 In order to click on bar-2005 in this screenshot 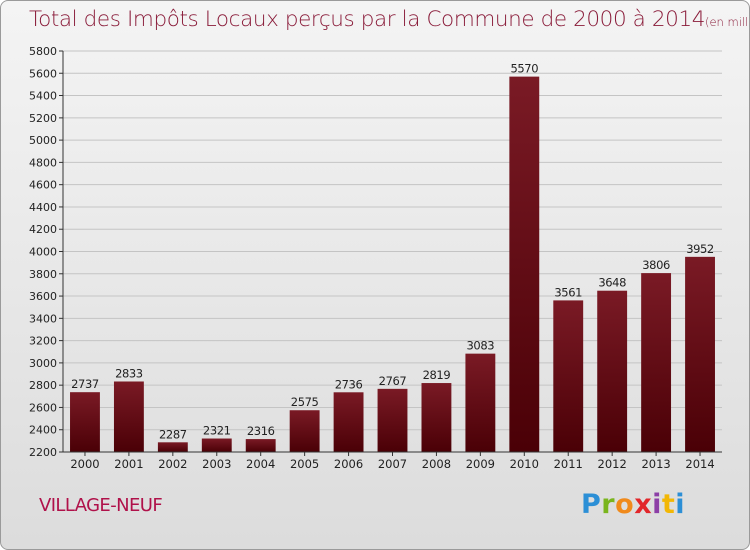, I will do `click(304, 431)`.